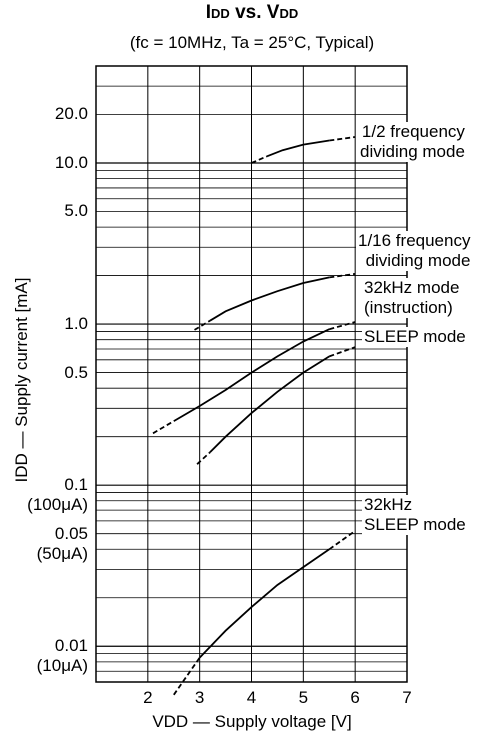 Image resolution: width=504 pixels, height=746 pixels. What do you see at coordinates (252, 721) in the screenshot?
I see `x-axis-label: VDD — Supply voltage [V]` at bounding box center [252, 721].